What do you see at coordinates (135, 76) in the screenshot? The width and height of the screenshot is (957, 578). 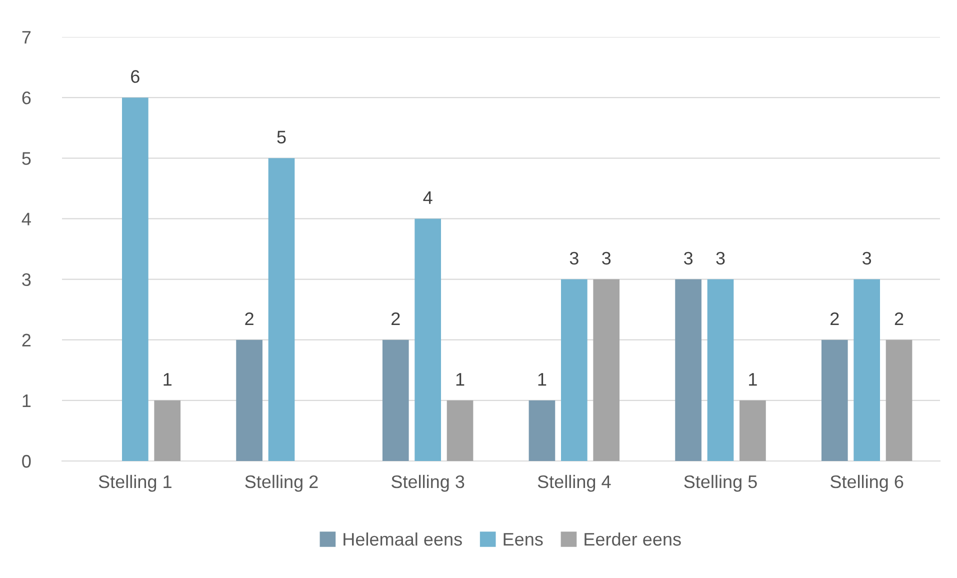 I see `data-label: 6` at bounding box center [135, 76].